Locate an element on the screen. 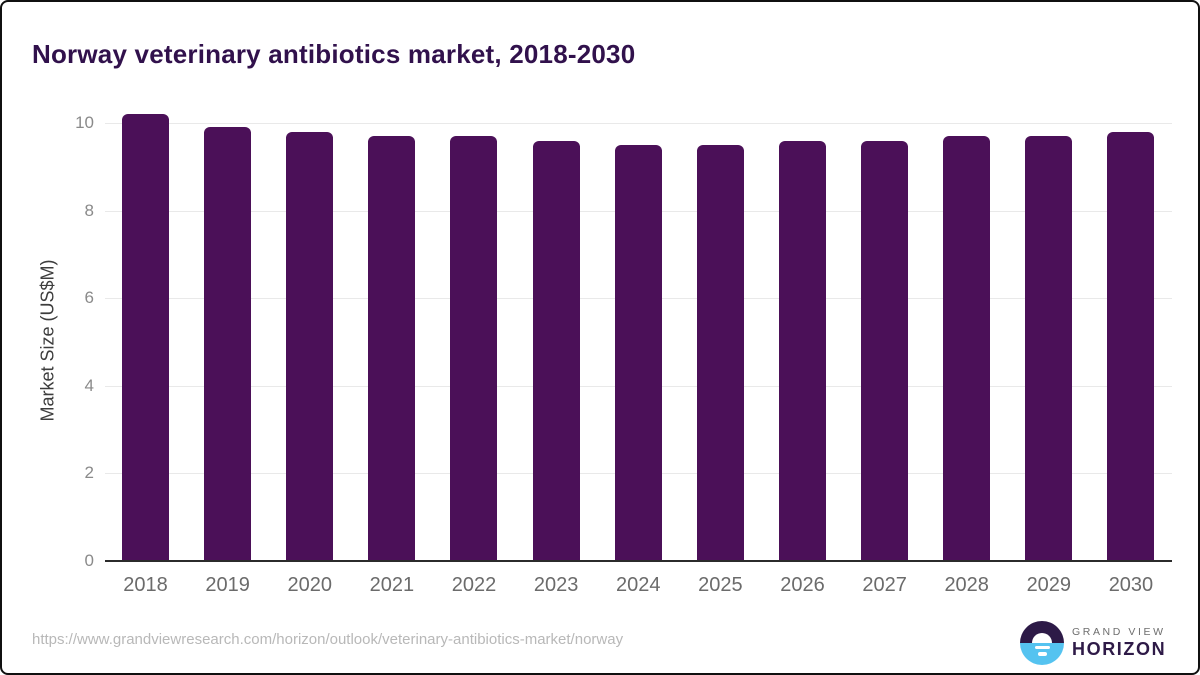 The width and height of the screenshot is (1200, 675). bar-2021 is located at coordinates (392, 348).